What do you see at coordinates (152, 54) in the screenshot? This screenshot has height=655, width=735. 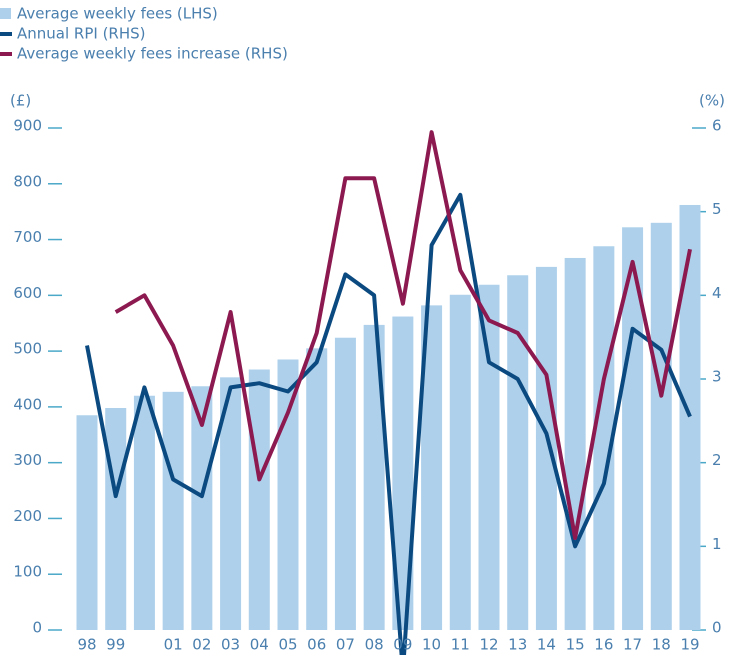 I see `legend-label: Average weekly fees increase (RHS)` at bounding box center [152, 54].